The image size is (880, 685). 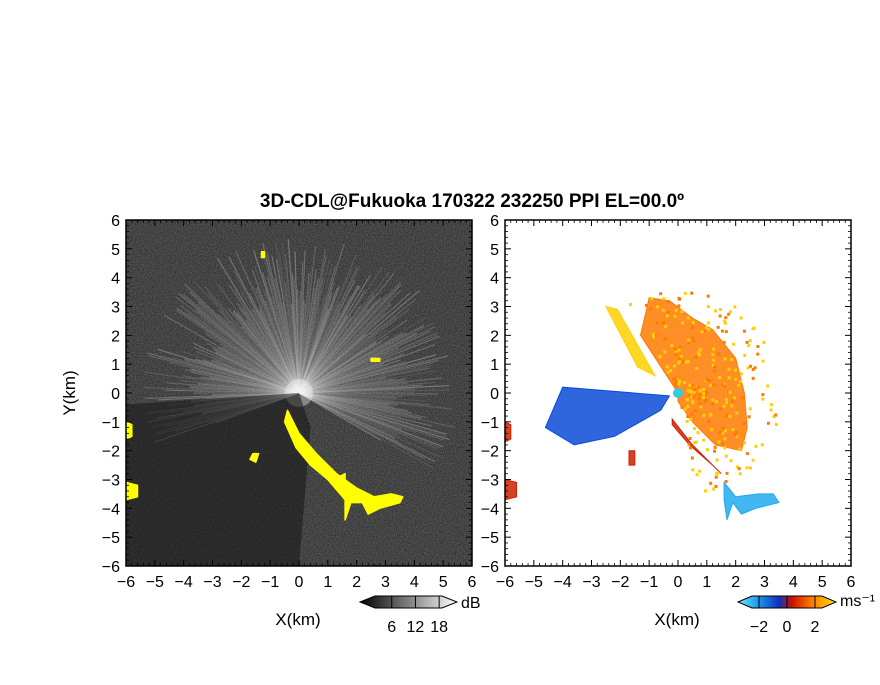 I want to click on velocity-x-tick-label: 1, so click(x=706, y=582).